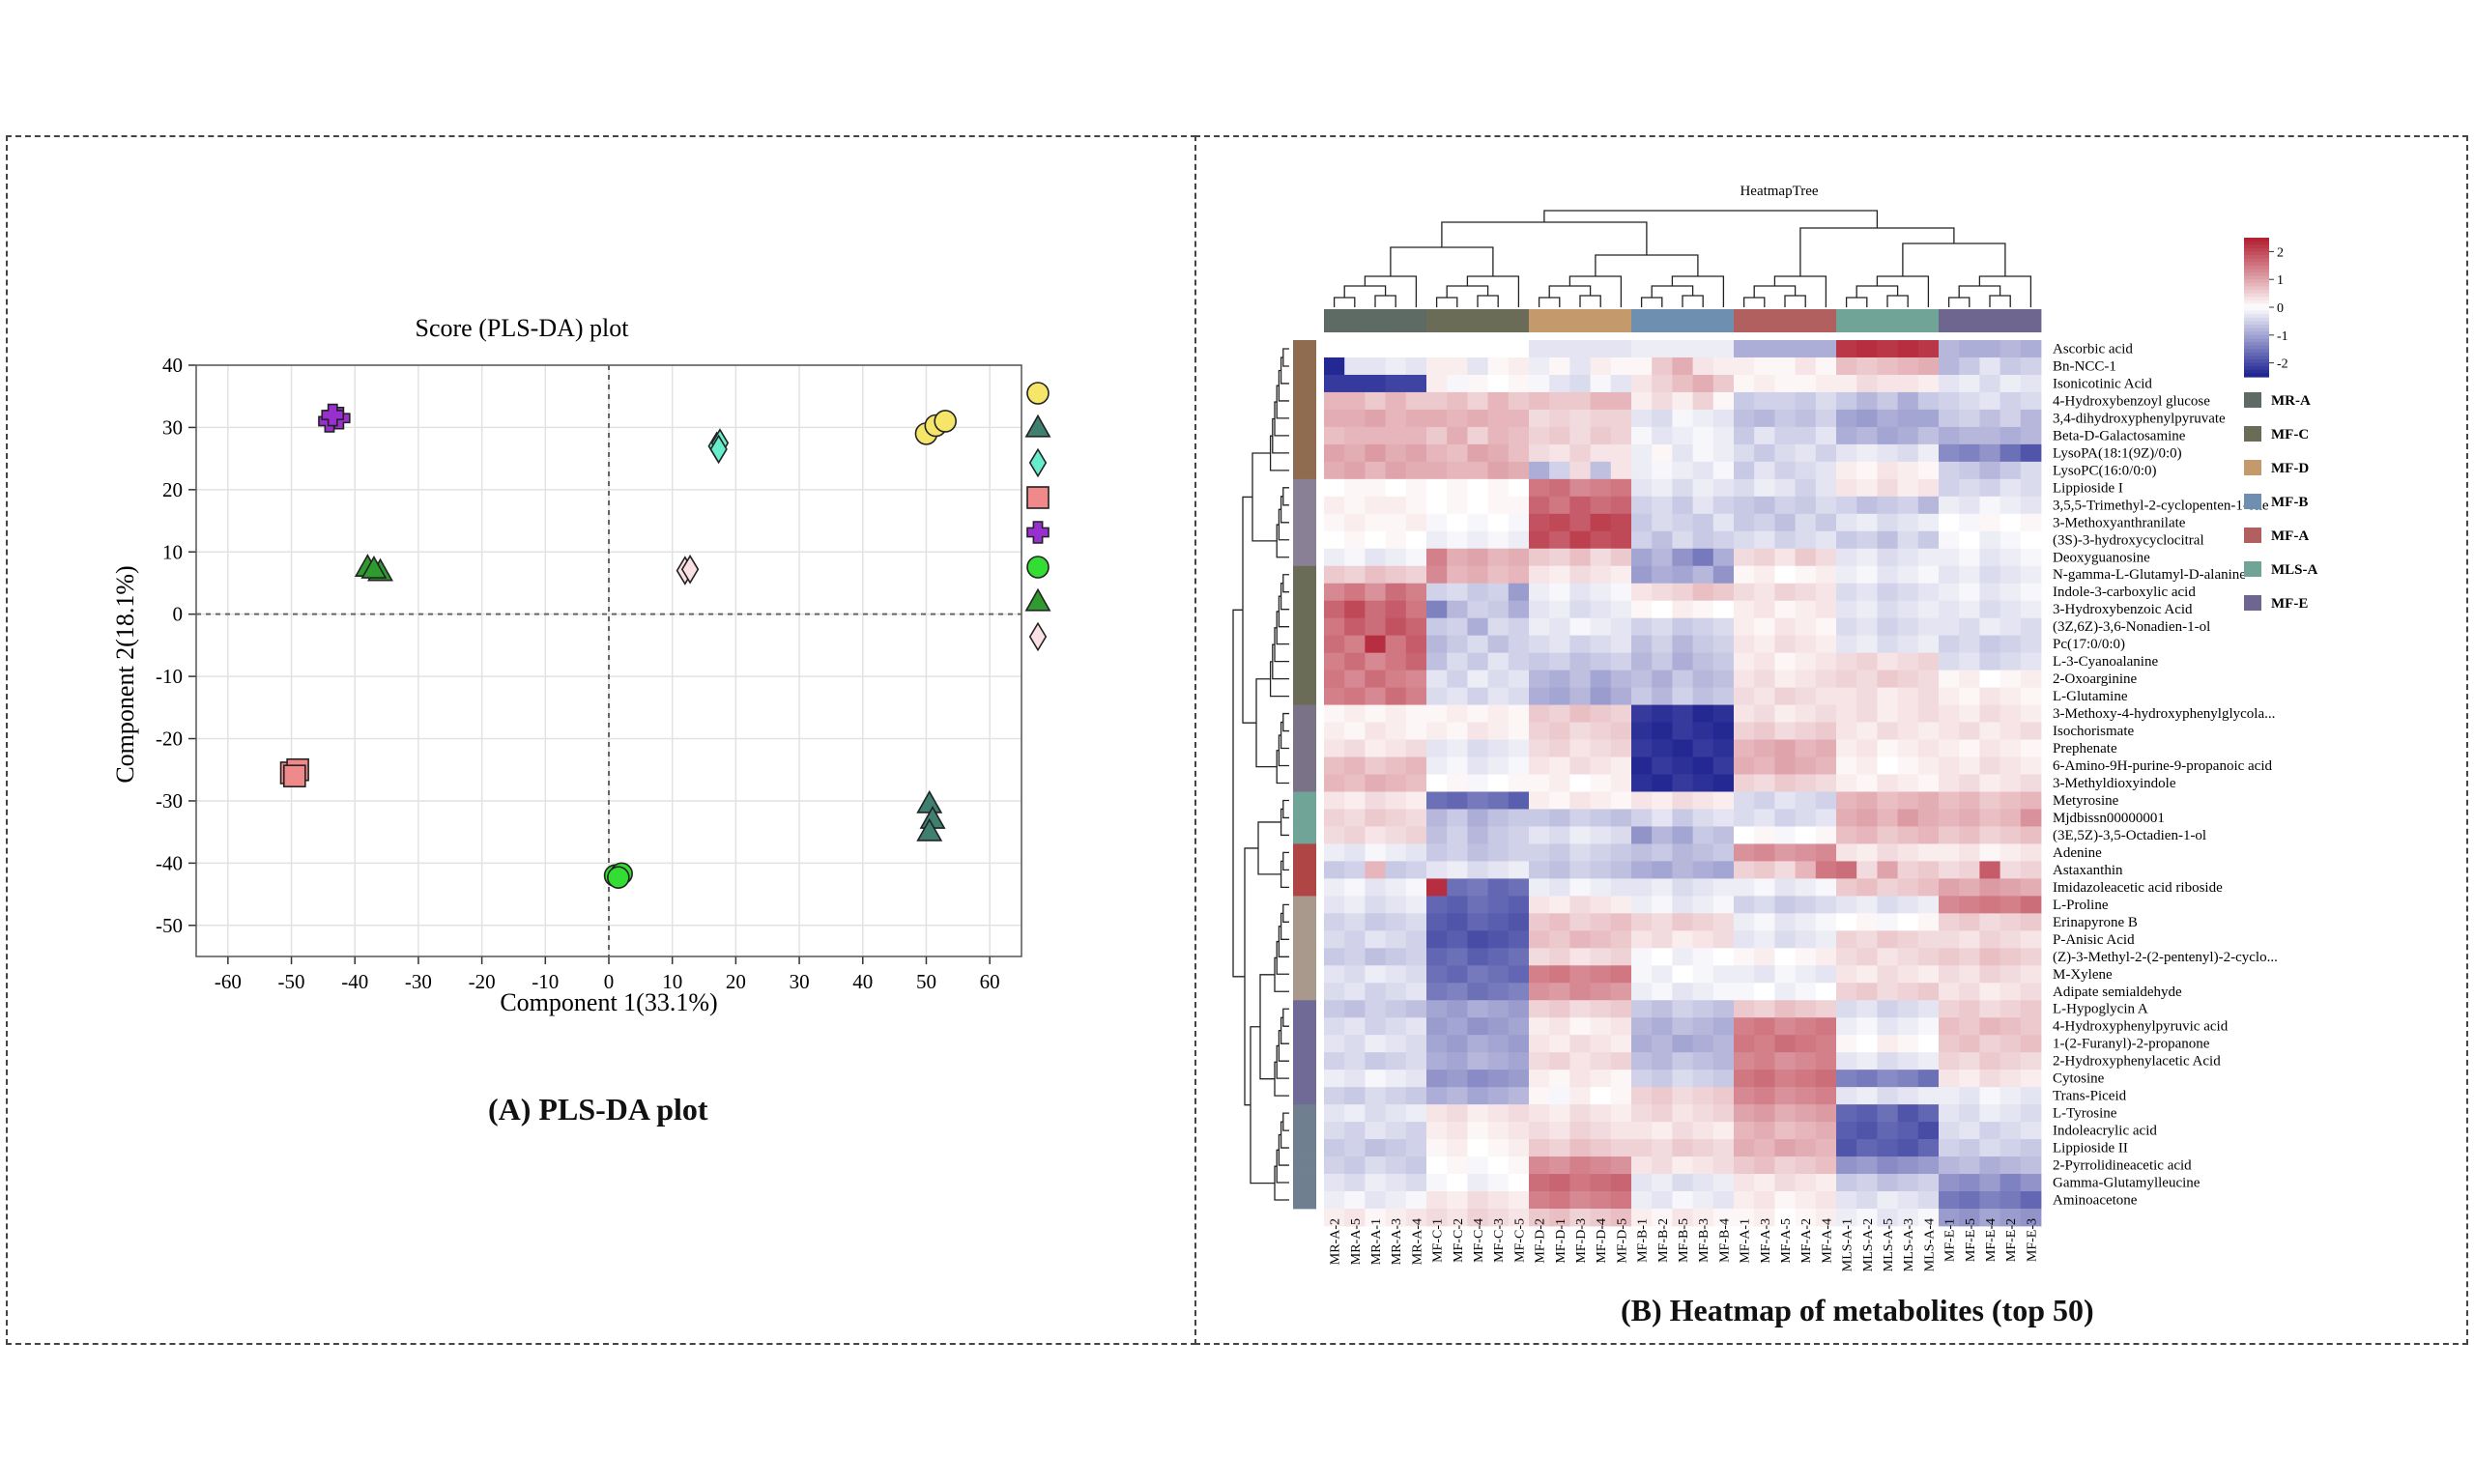 The width and height of the screenshot is (2474, 1484). Describe the element at coordinates (2137, 1062) in the screenshot. I see `row-label: 2-Hydroxyphenylacetic Acid` at that location.